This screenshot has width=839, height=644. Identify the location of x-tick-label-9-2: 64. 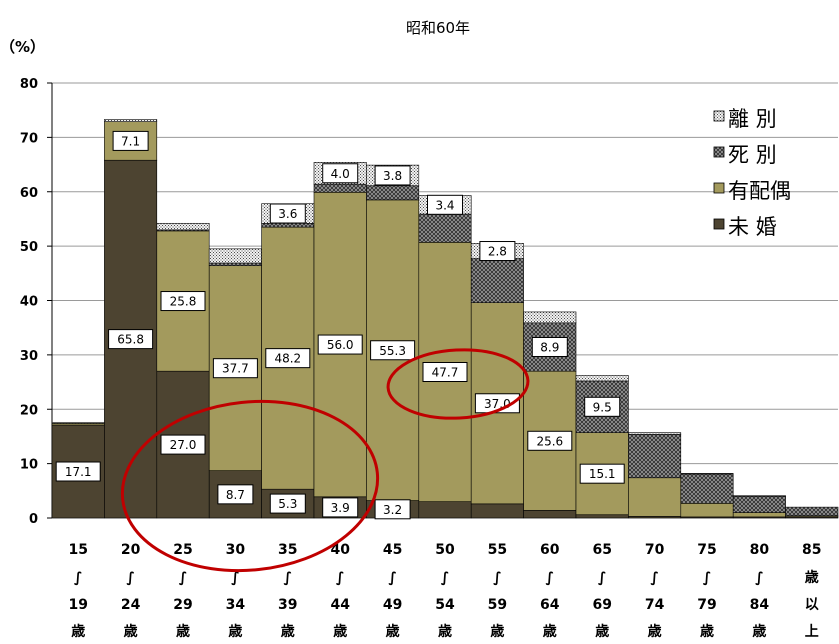
(550, 605).